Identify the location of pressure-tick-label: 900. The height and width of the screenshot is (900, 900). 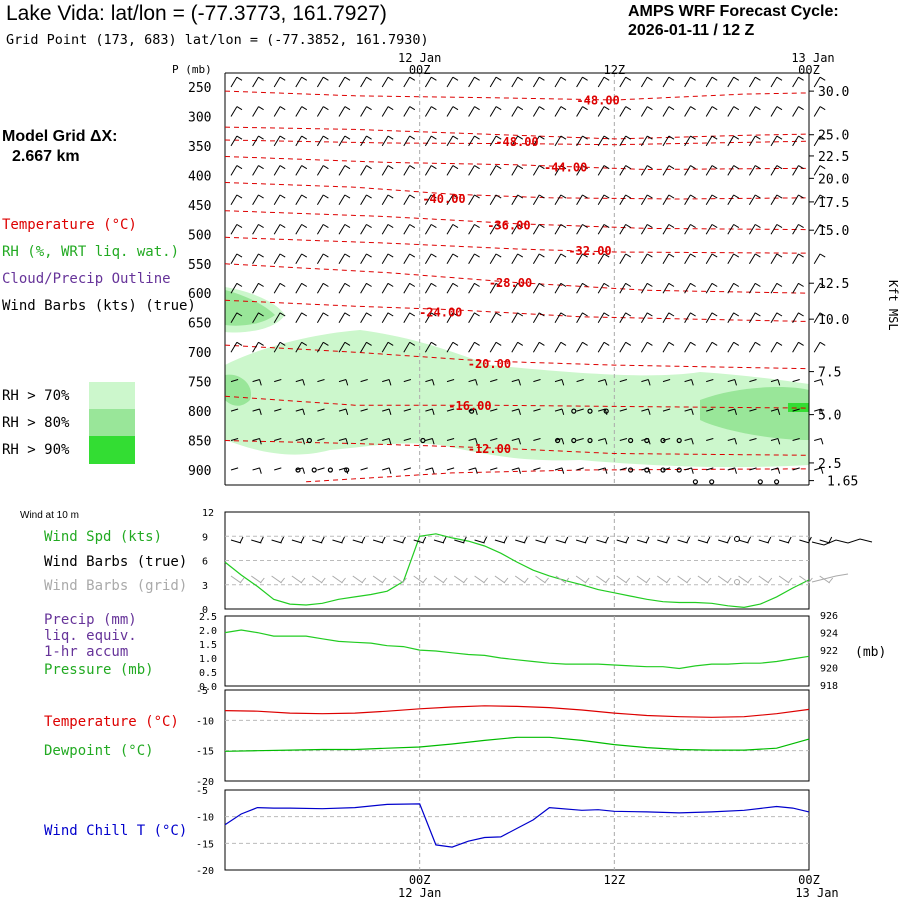
(199, 471).